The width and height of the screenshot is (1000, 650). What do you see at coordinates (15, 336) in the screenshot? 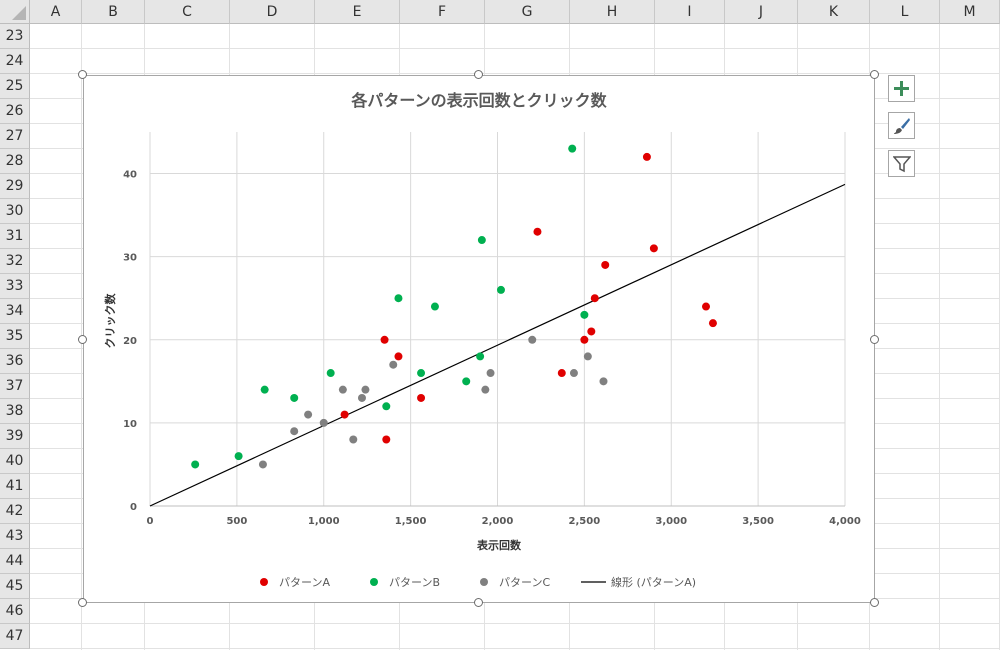
I see `row-header-35: 35` at bounding box center [15, 336].